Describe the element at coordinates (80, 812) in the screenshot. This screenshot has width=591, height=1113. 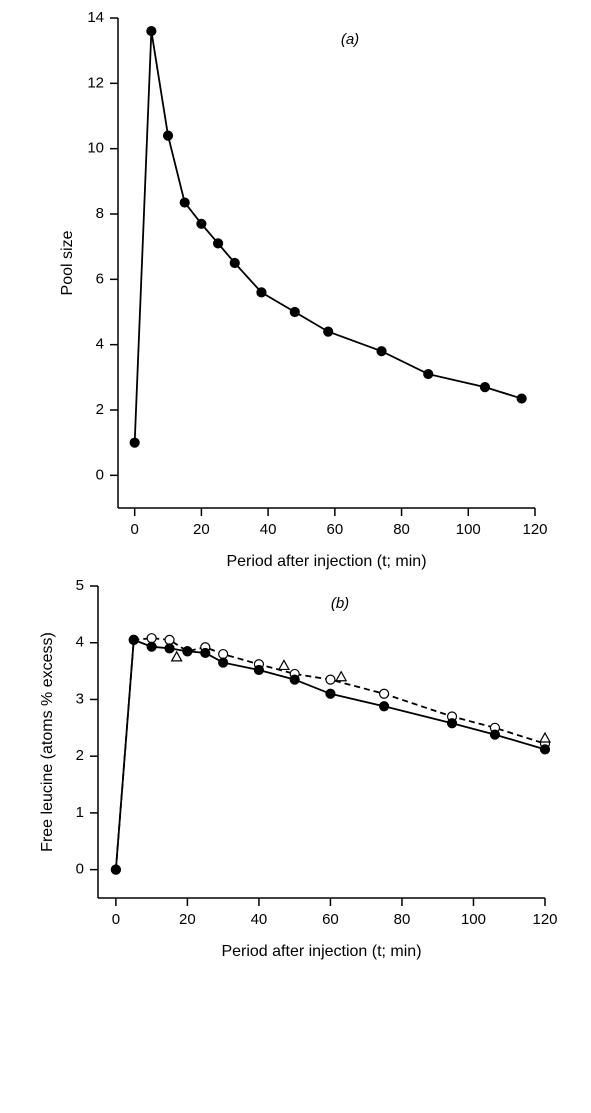
I see `y-tick-label: 1` at that location.